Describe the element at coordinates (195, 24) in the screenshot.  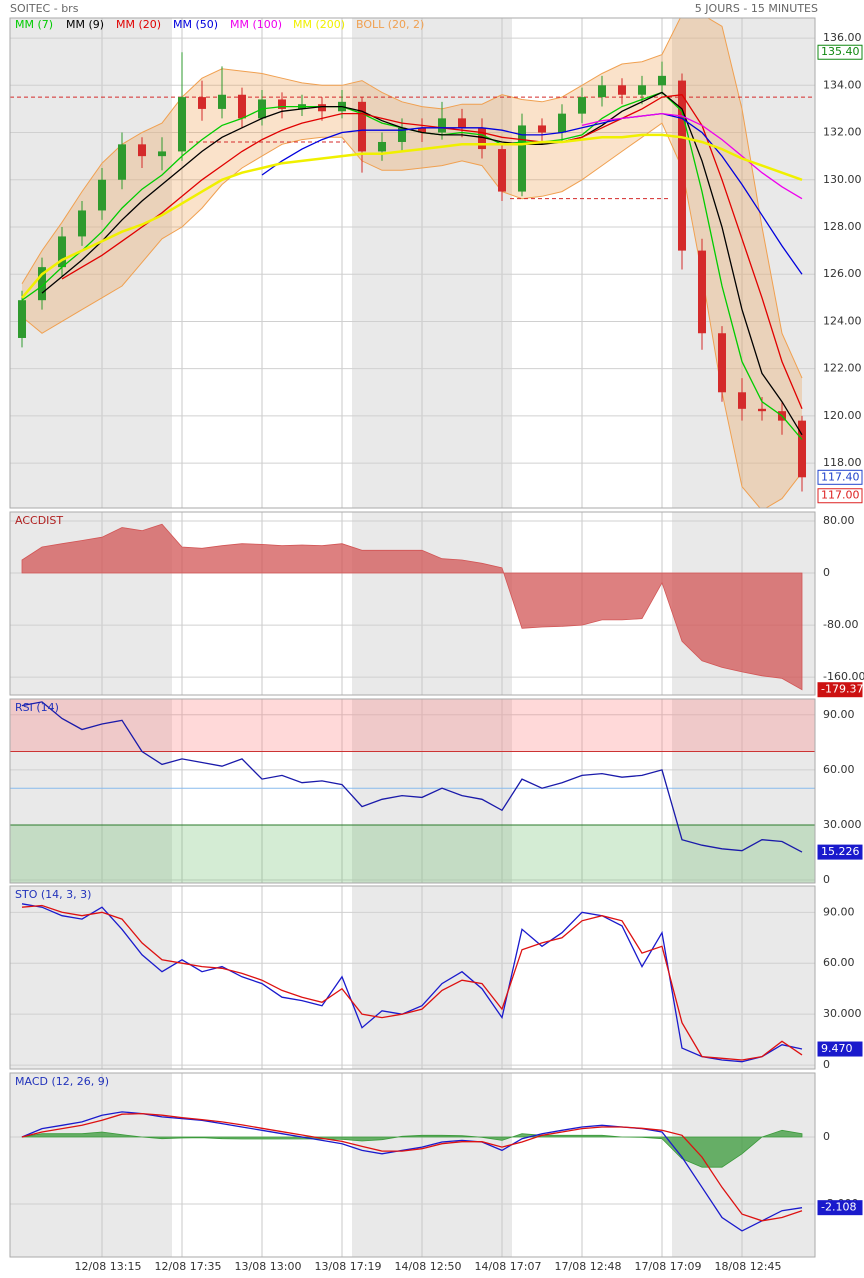
I see `legend-entry: MM (50)` at that location.